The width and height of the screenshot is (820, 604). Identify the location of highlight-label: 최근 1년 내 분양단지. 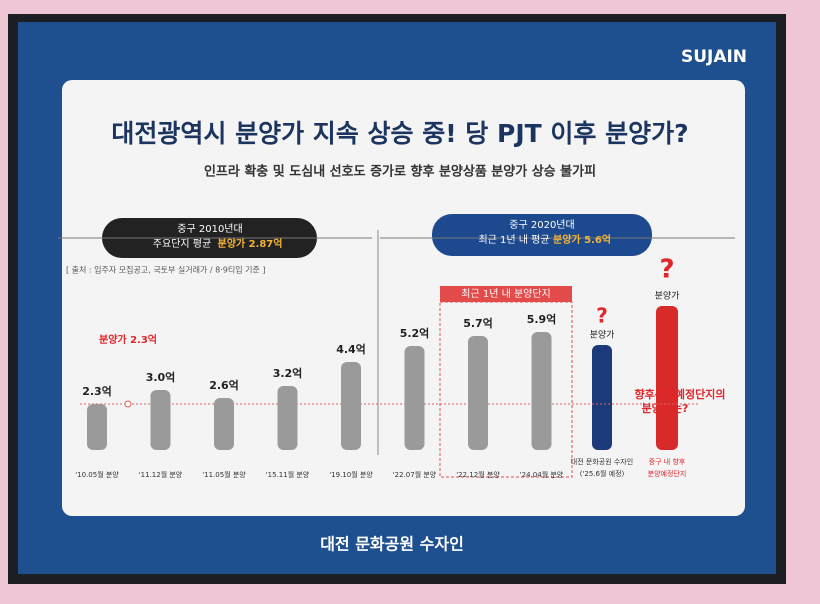
(506, 294).